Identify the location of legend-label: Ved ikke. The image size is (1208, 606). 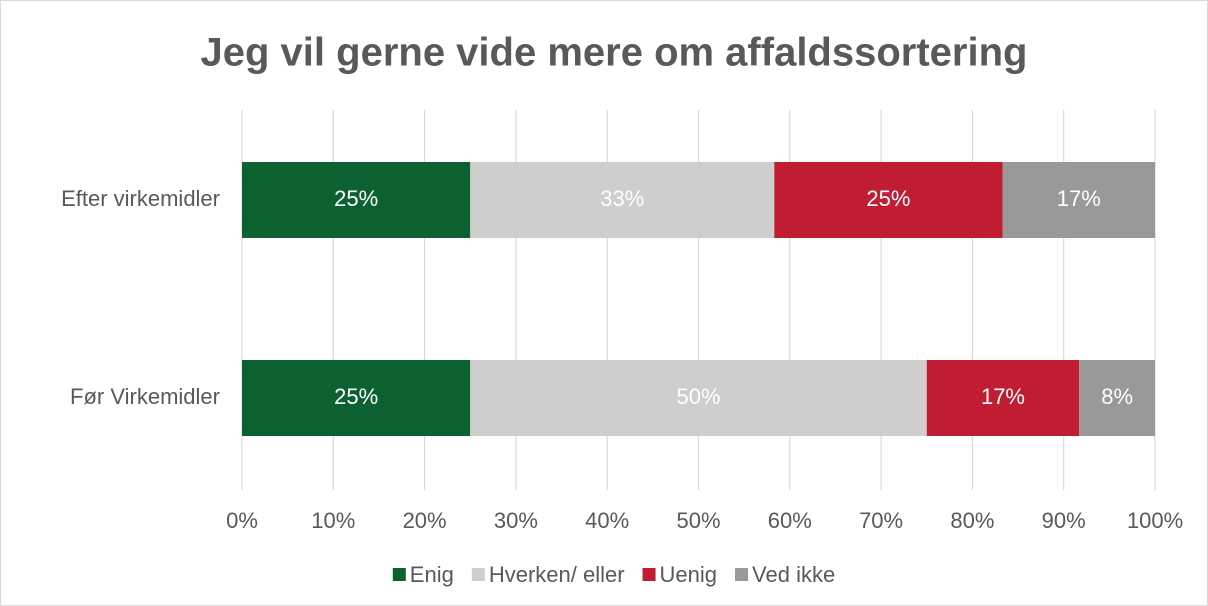
(793, 574).